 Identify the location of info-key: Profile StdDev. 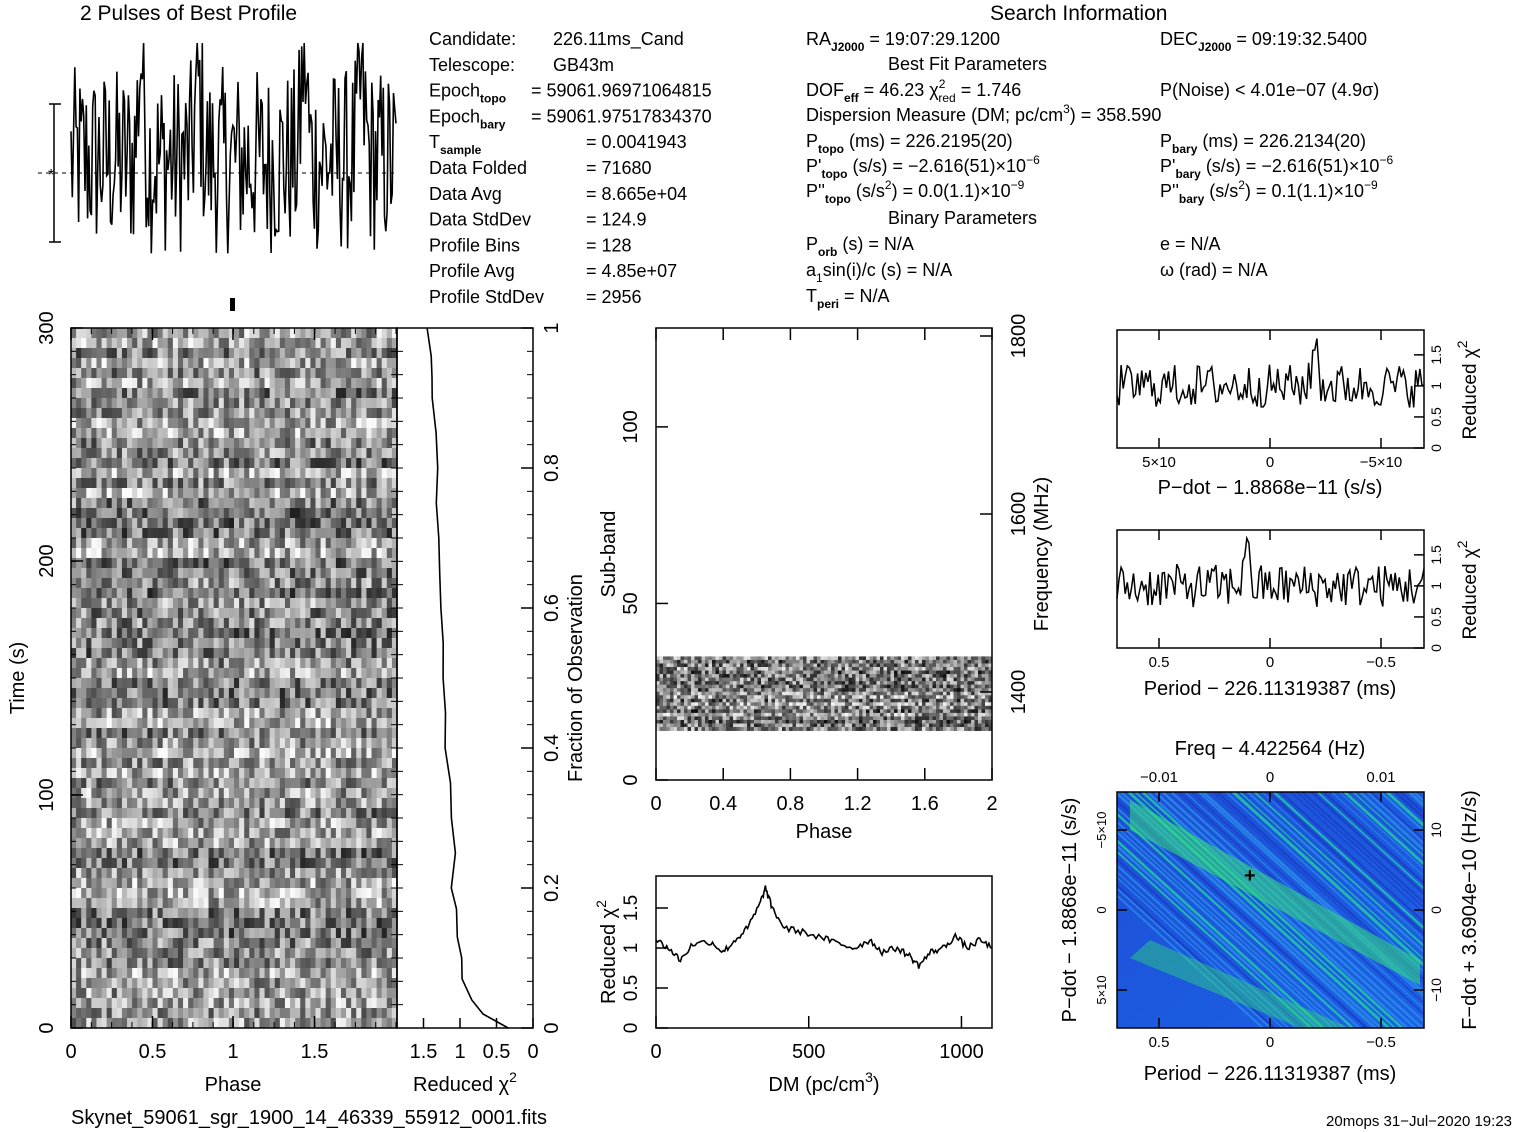
(486, 297).